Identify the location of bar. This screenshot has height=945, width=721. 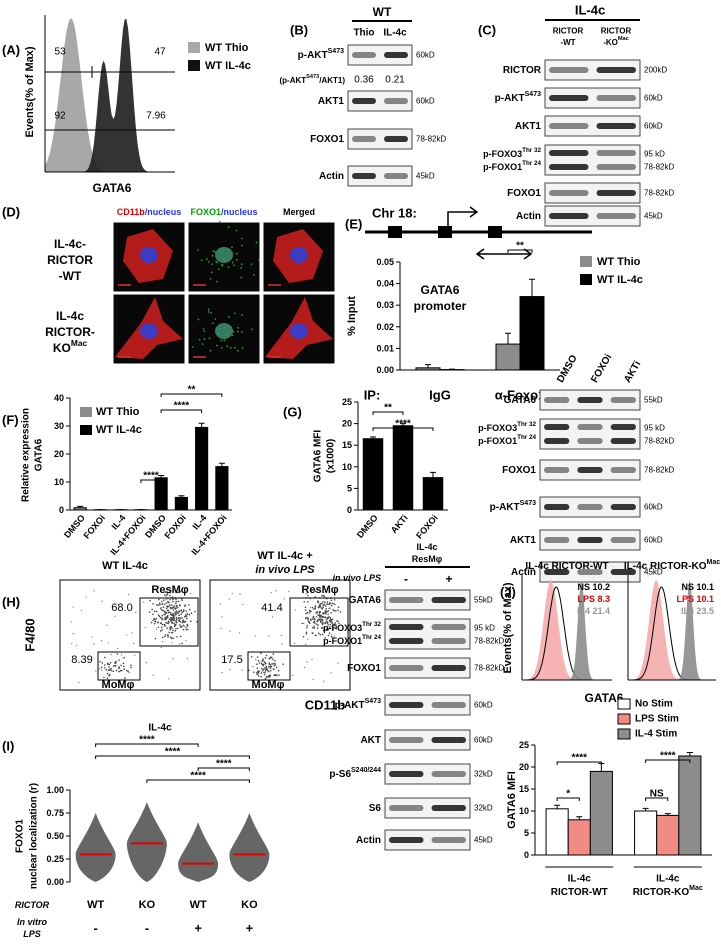
(222, 488).